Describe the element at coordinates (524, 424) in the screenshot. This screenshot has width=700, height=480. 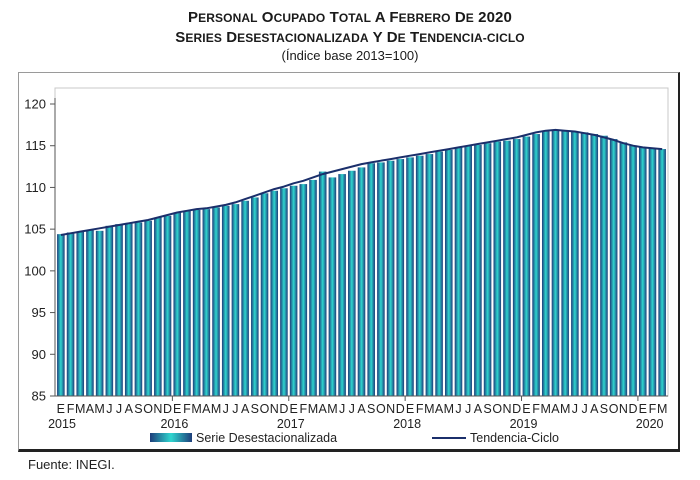
I see `x-year-label: 2019` at that location.